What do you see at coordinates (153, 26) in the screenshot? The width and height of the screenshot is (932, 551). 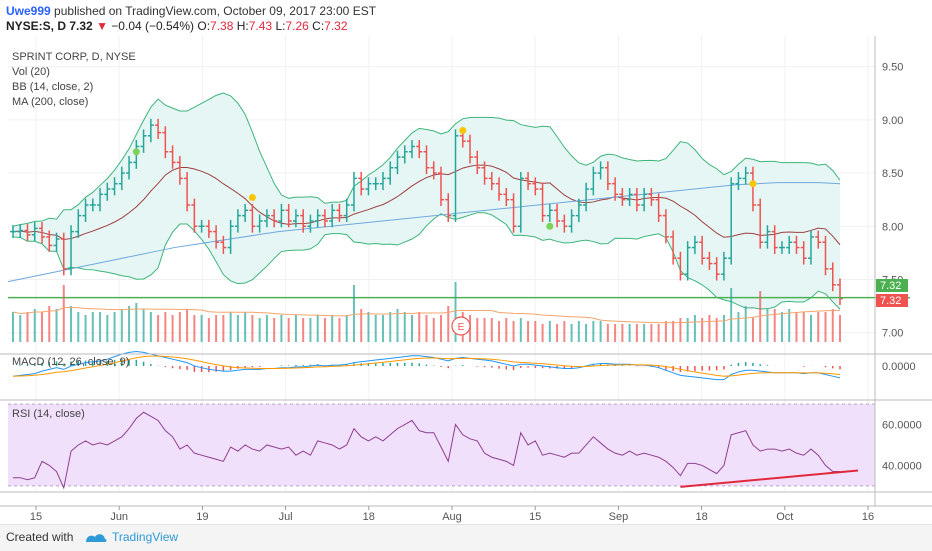 I see `price-change: −0.04 (−0.54%)` at bounding box center [153, 26].